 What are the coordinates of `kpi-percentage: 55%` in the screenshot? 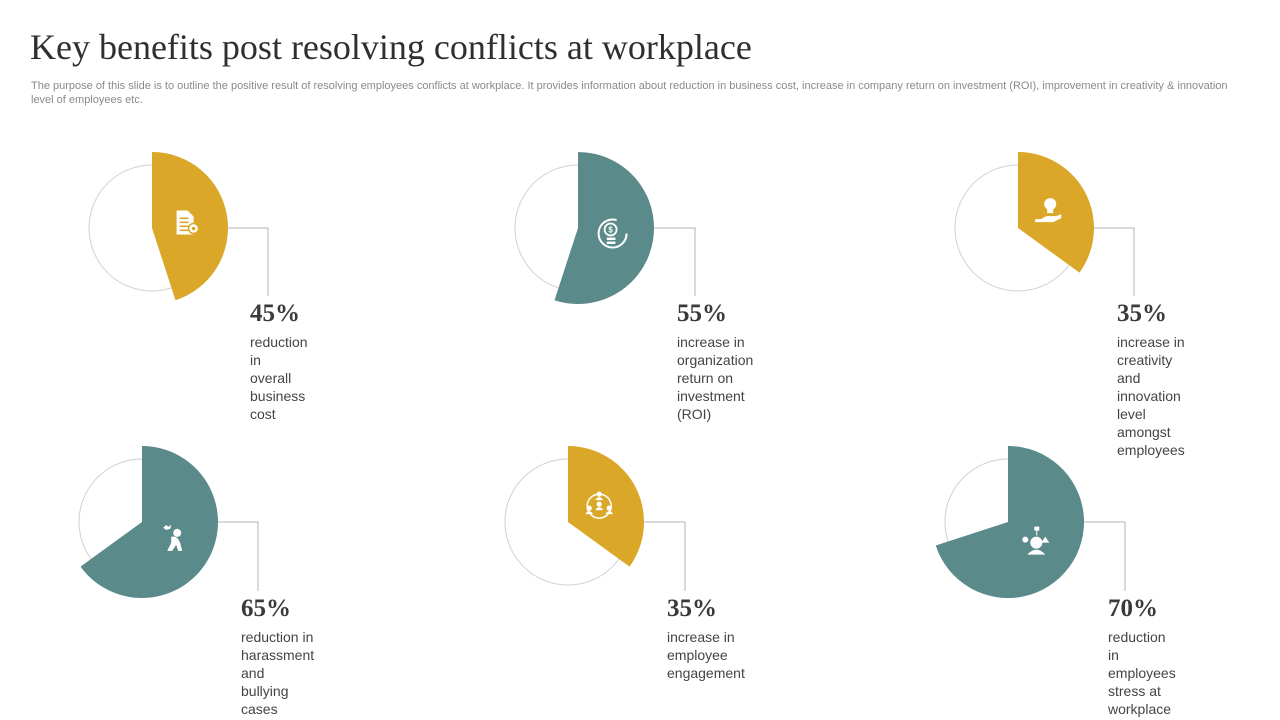 It's located at (702, 313).